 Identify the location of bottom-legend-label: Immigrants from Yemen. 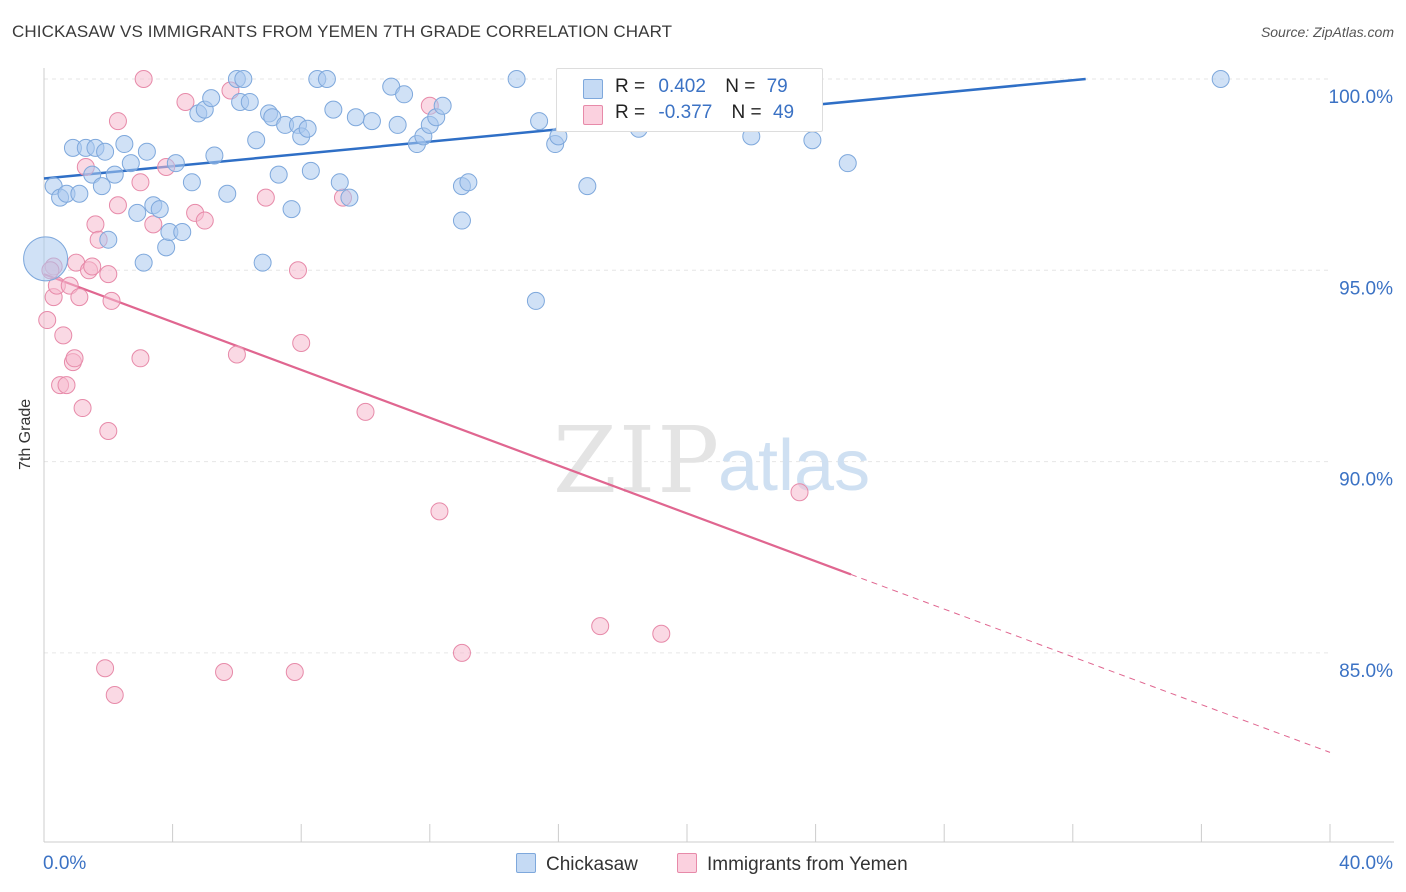
(807, 864).